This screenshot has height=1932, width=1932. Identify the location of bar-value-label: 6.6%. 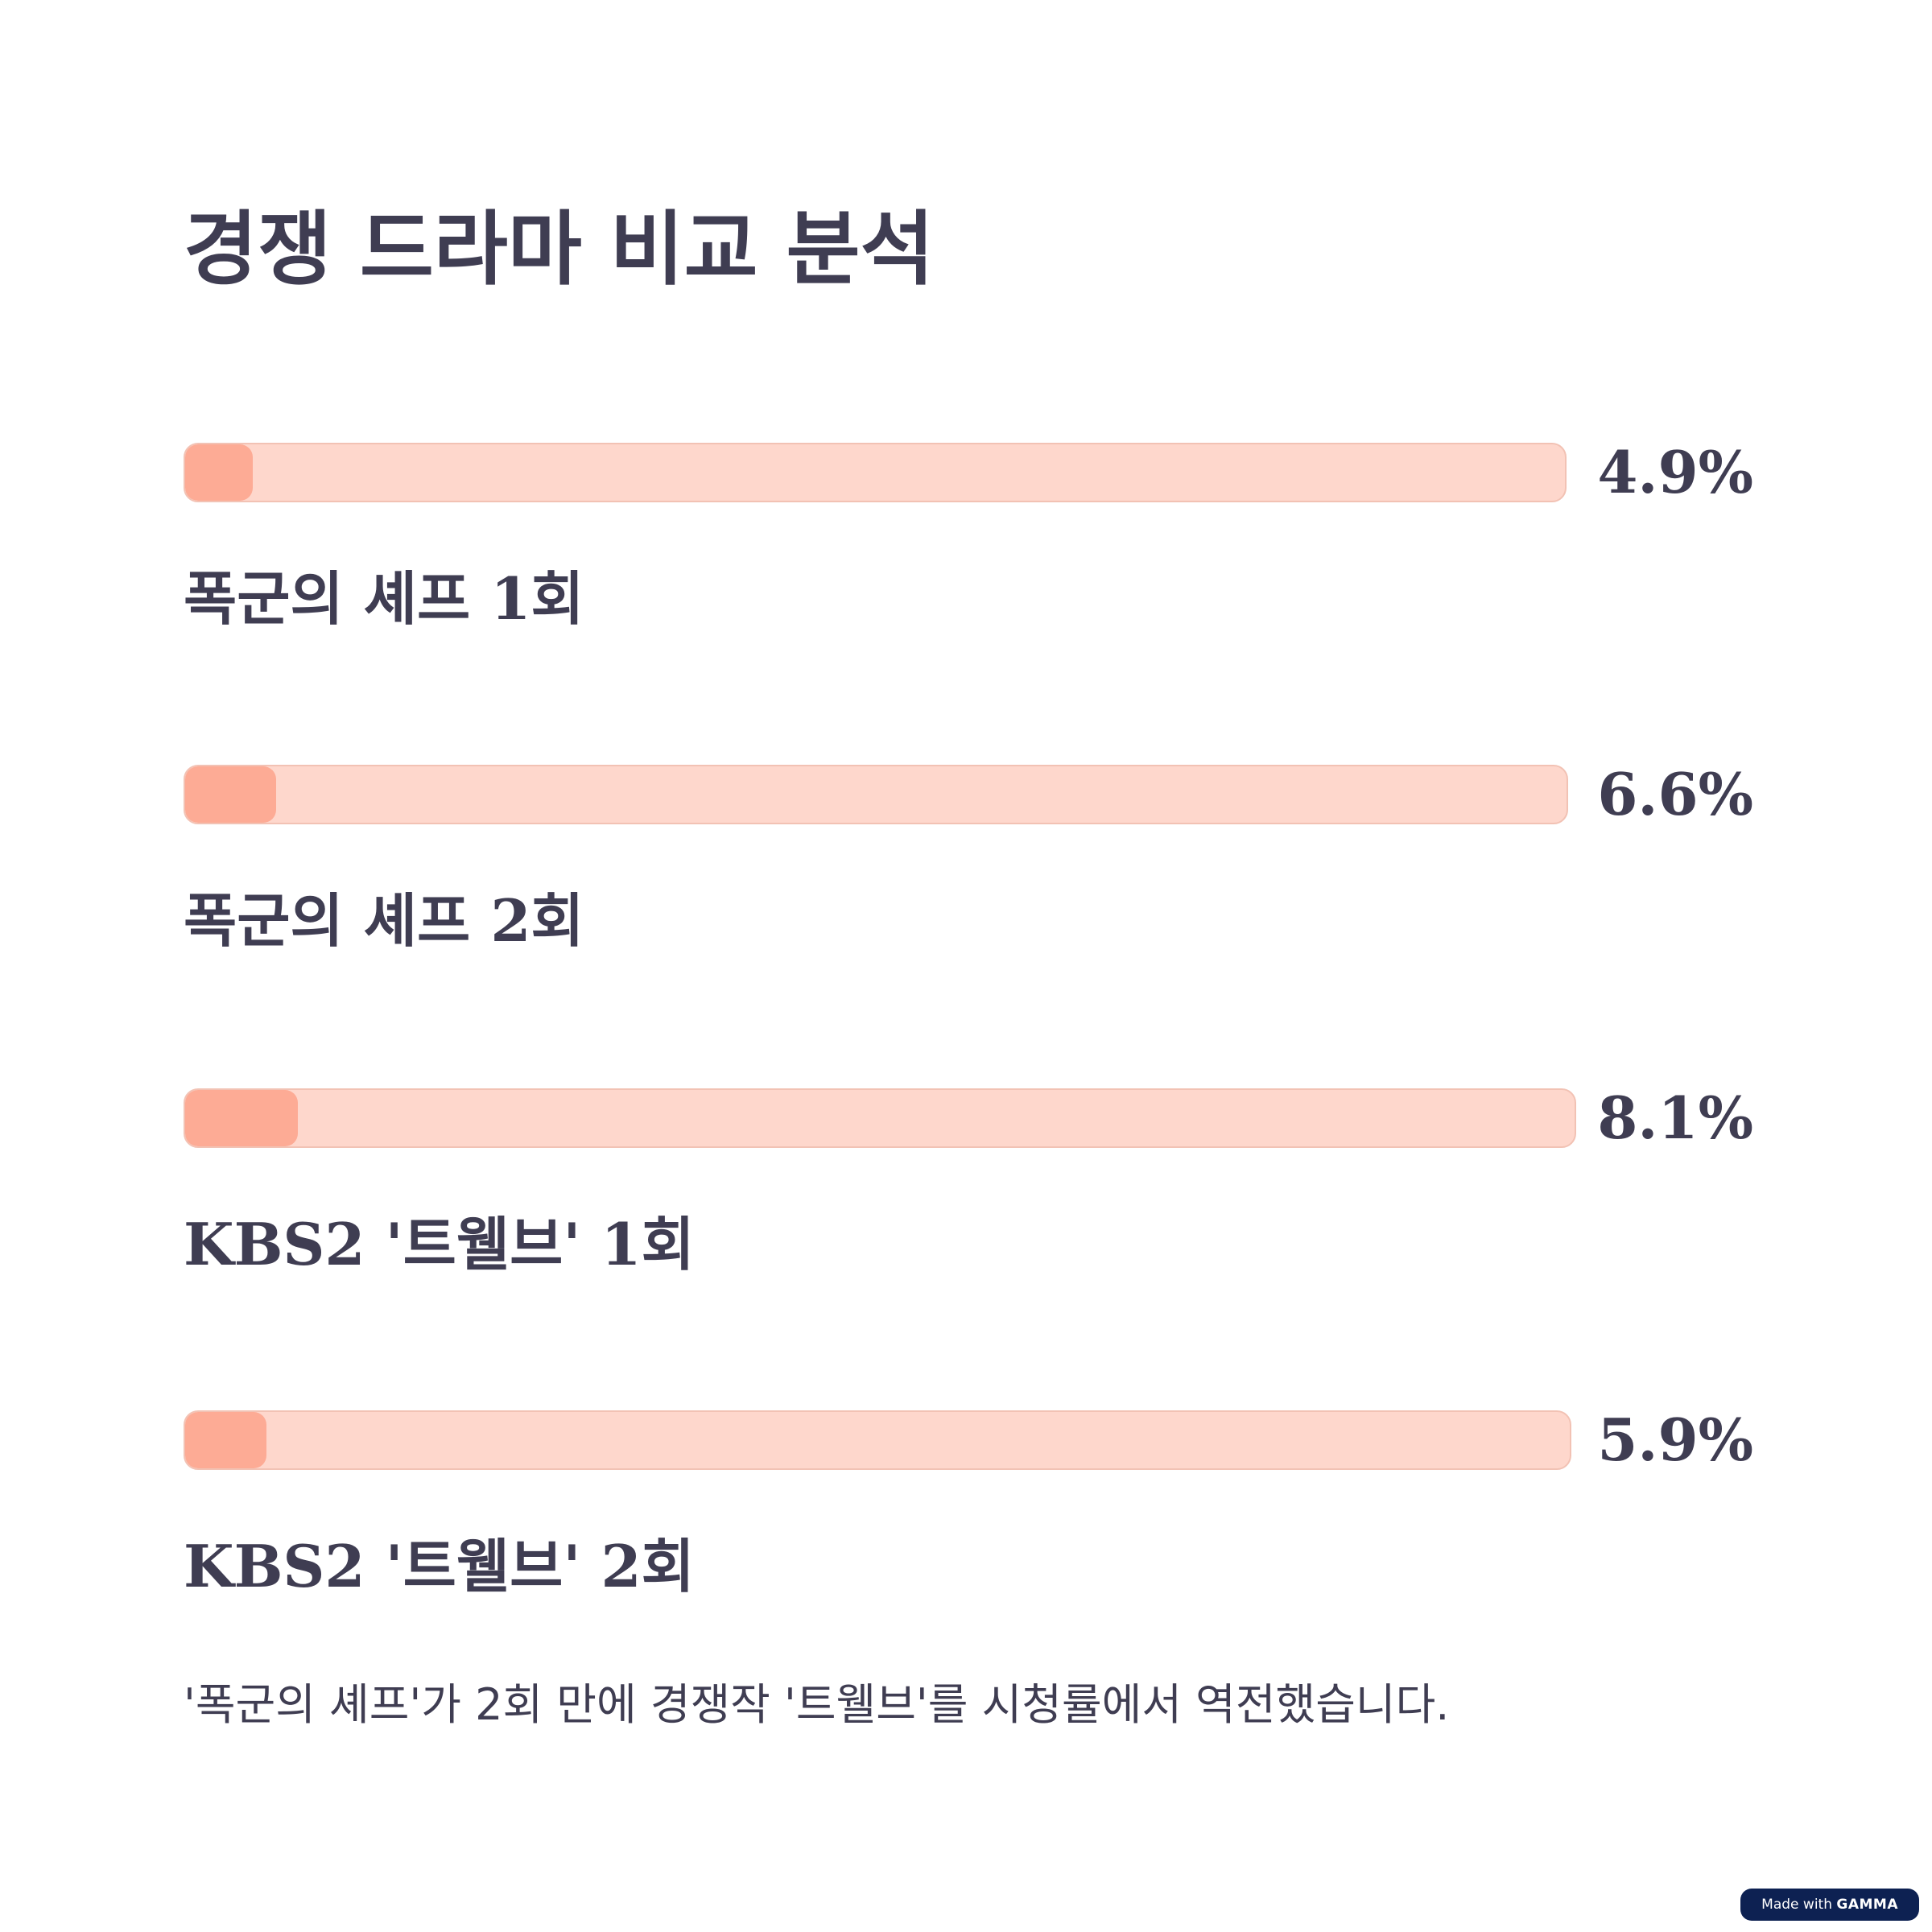
(1675, 794).